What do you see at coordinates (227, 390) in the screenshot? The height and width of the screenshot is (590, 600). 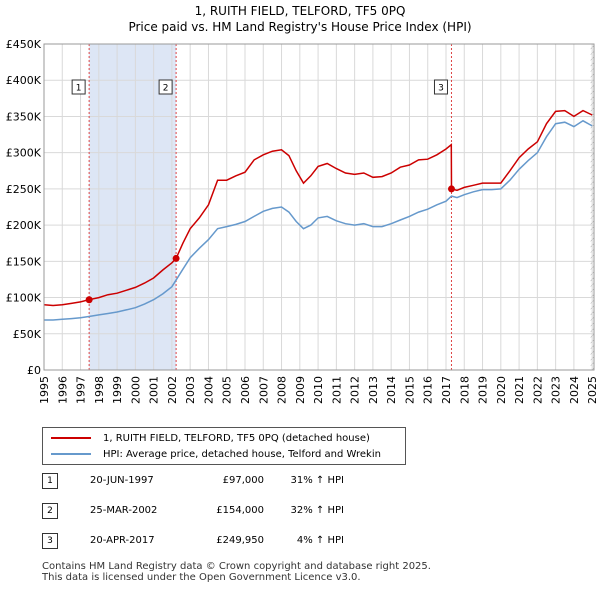 I see `x-tick-label: 2005` at bounding box center [227, 390].